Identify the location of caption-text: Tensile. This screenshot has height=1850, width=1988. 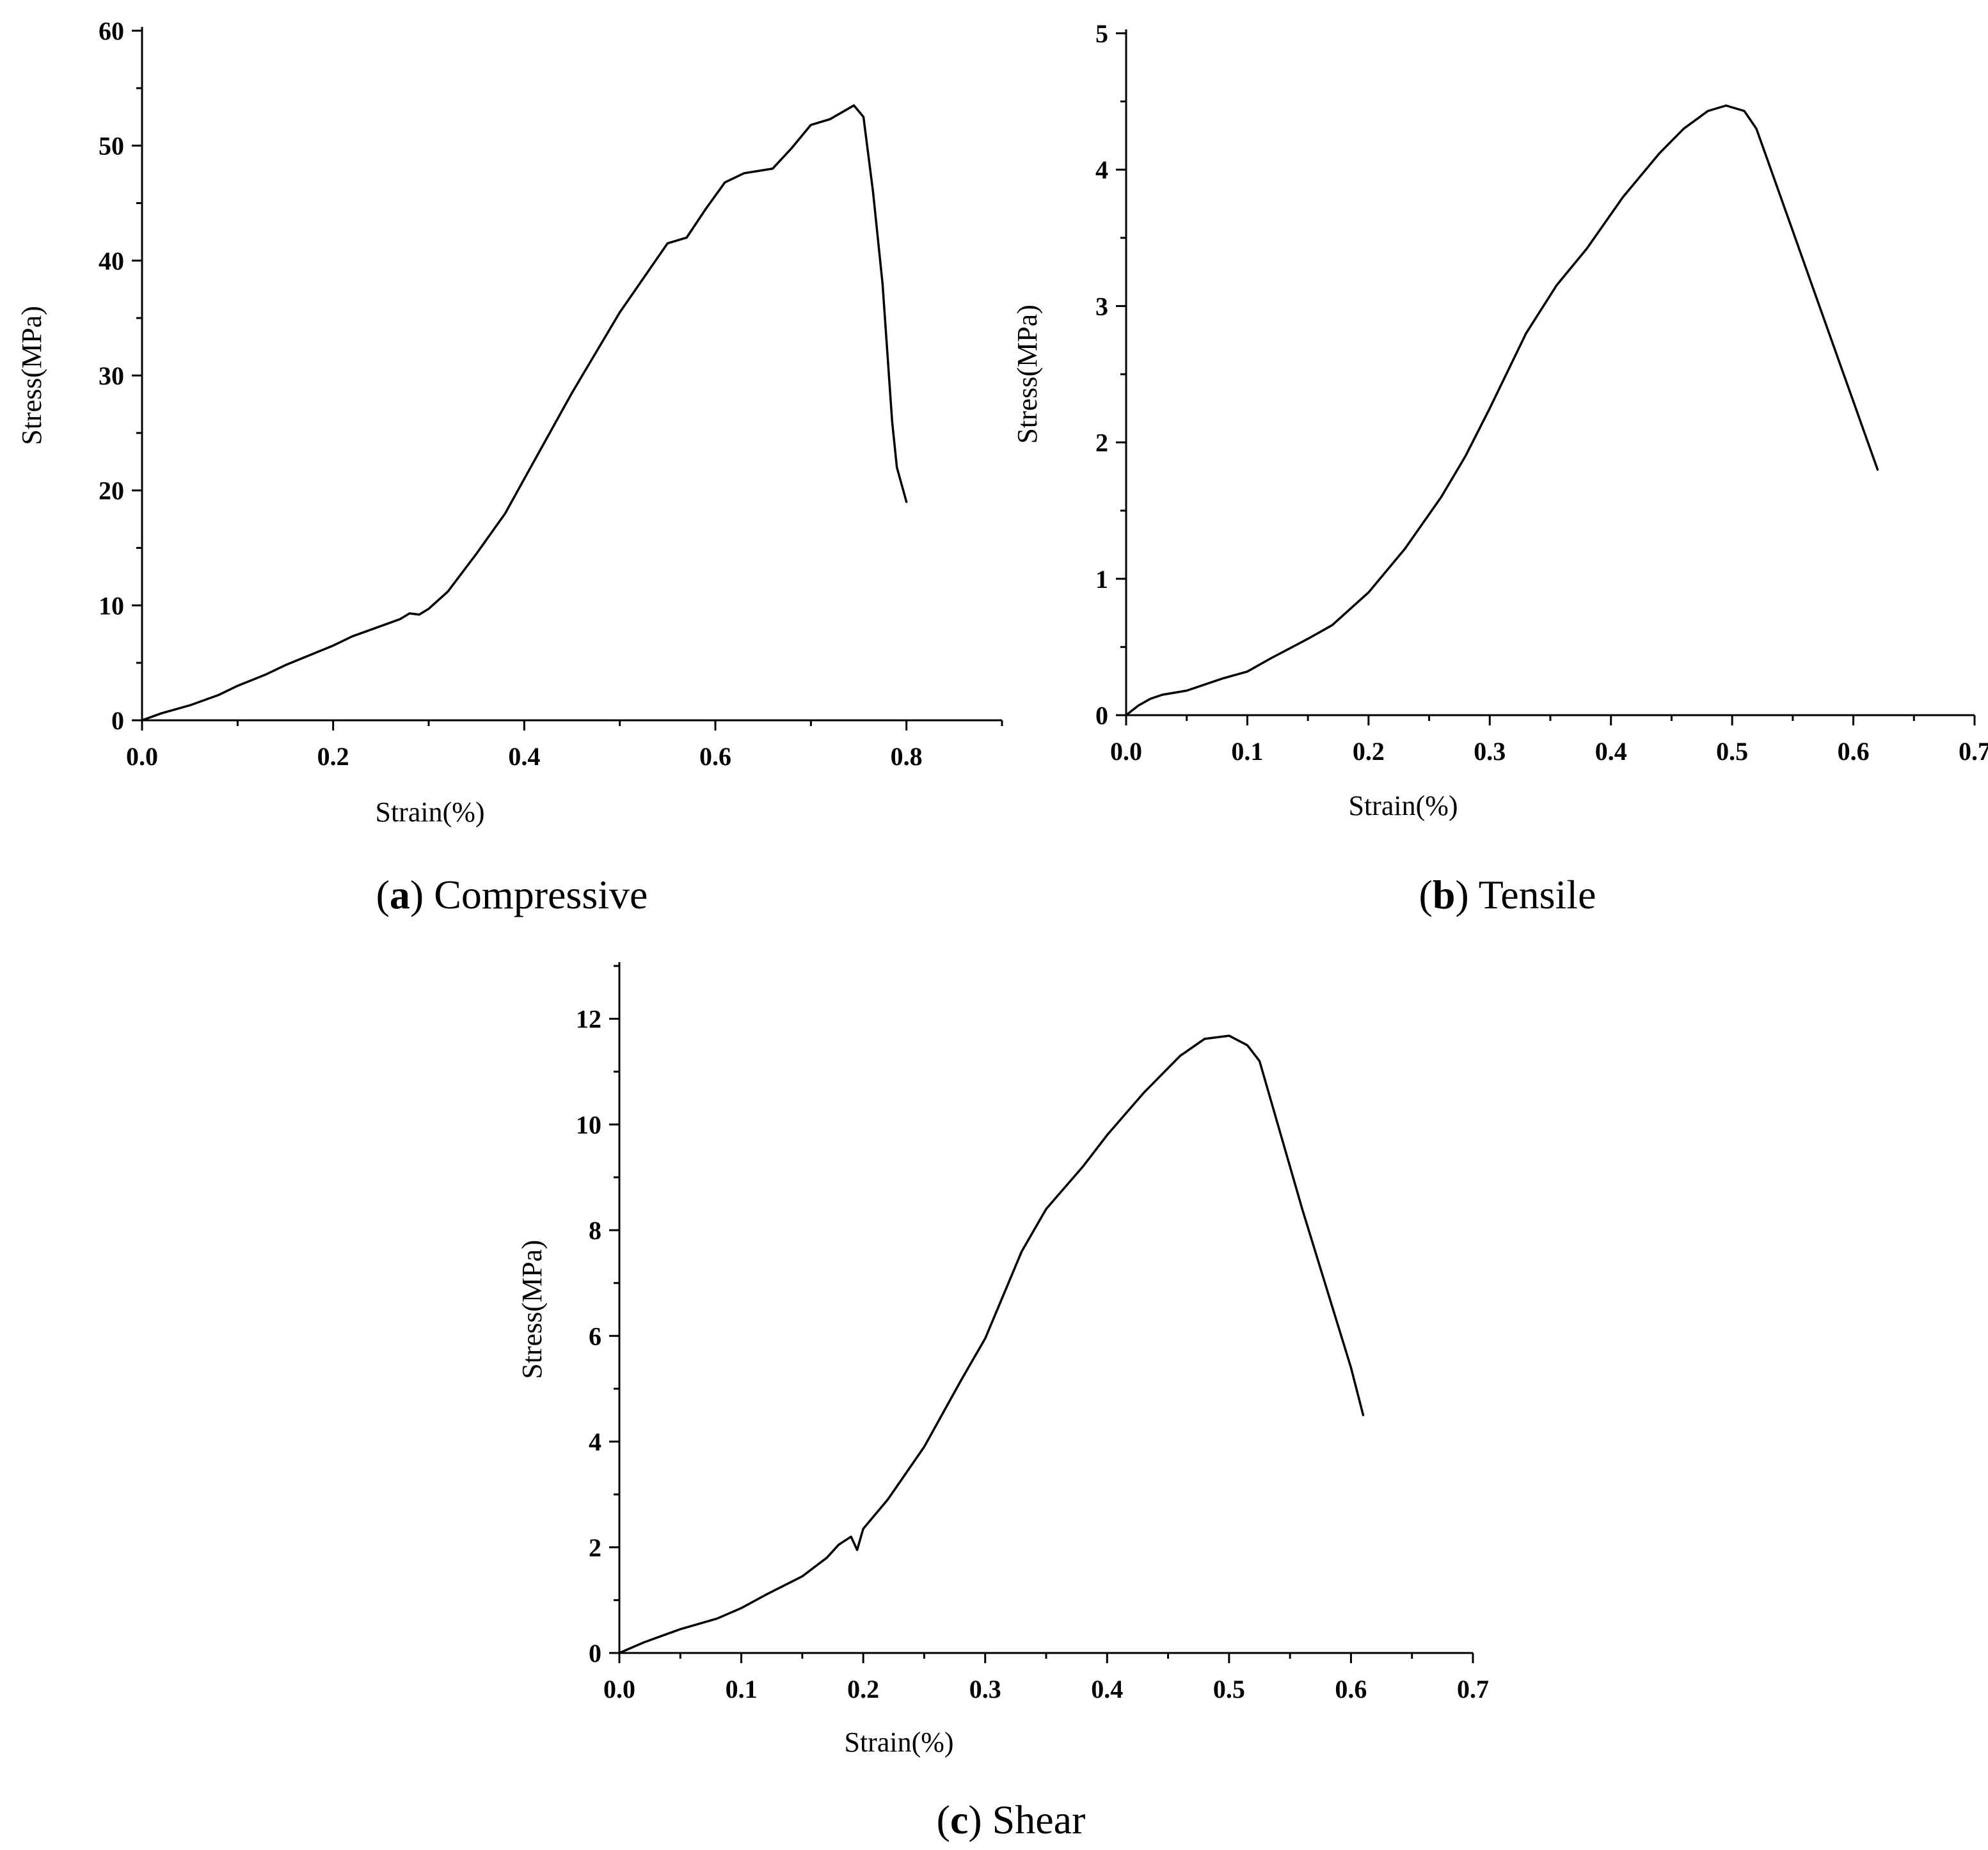
(1537, 894).